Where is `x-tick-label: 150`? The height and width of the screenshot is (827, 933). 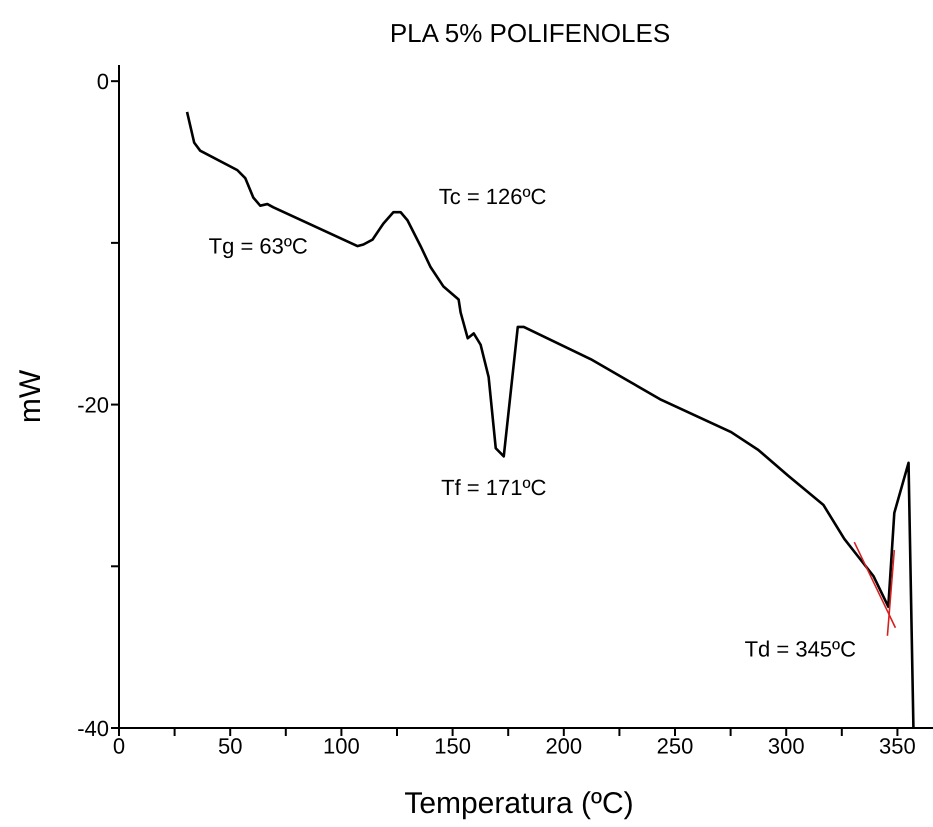 x-tick-label: 150 is located at coordinates (452, 746).